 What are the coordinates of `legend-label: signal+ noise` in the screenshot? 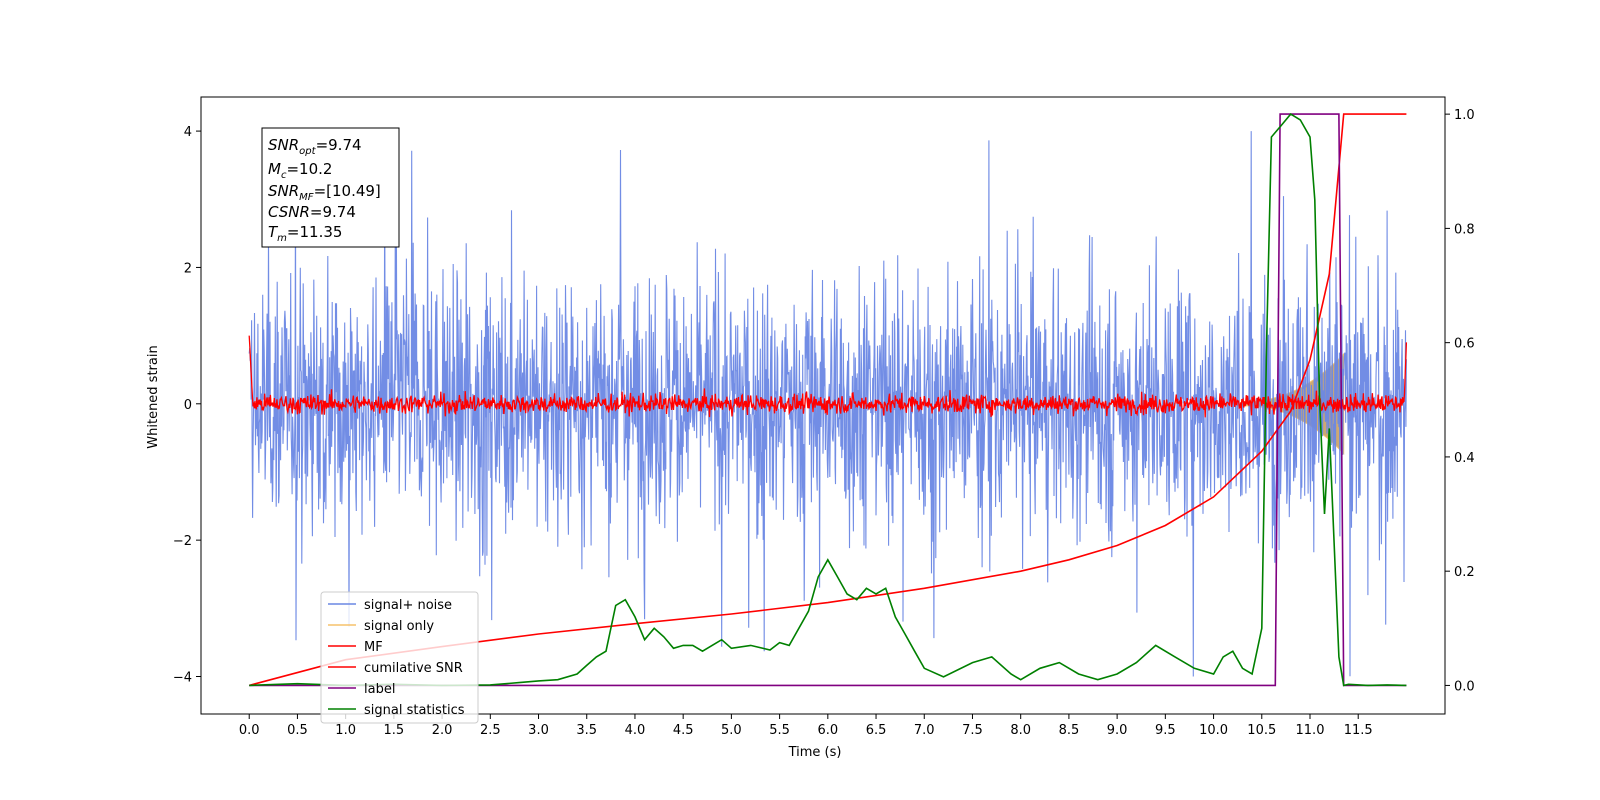 It's located at (408, 605).